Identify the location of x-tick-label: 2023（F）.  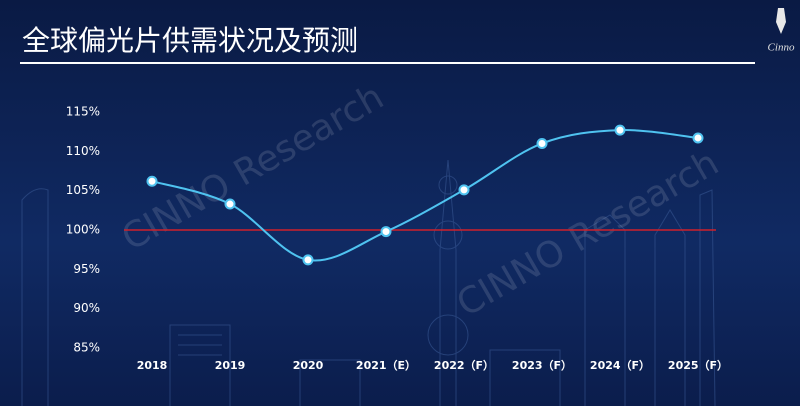
(542, 365).